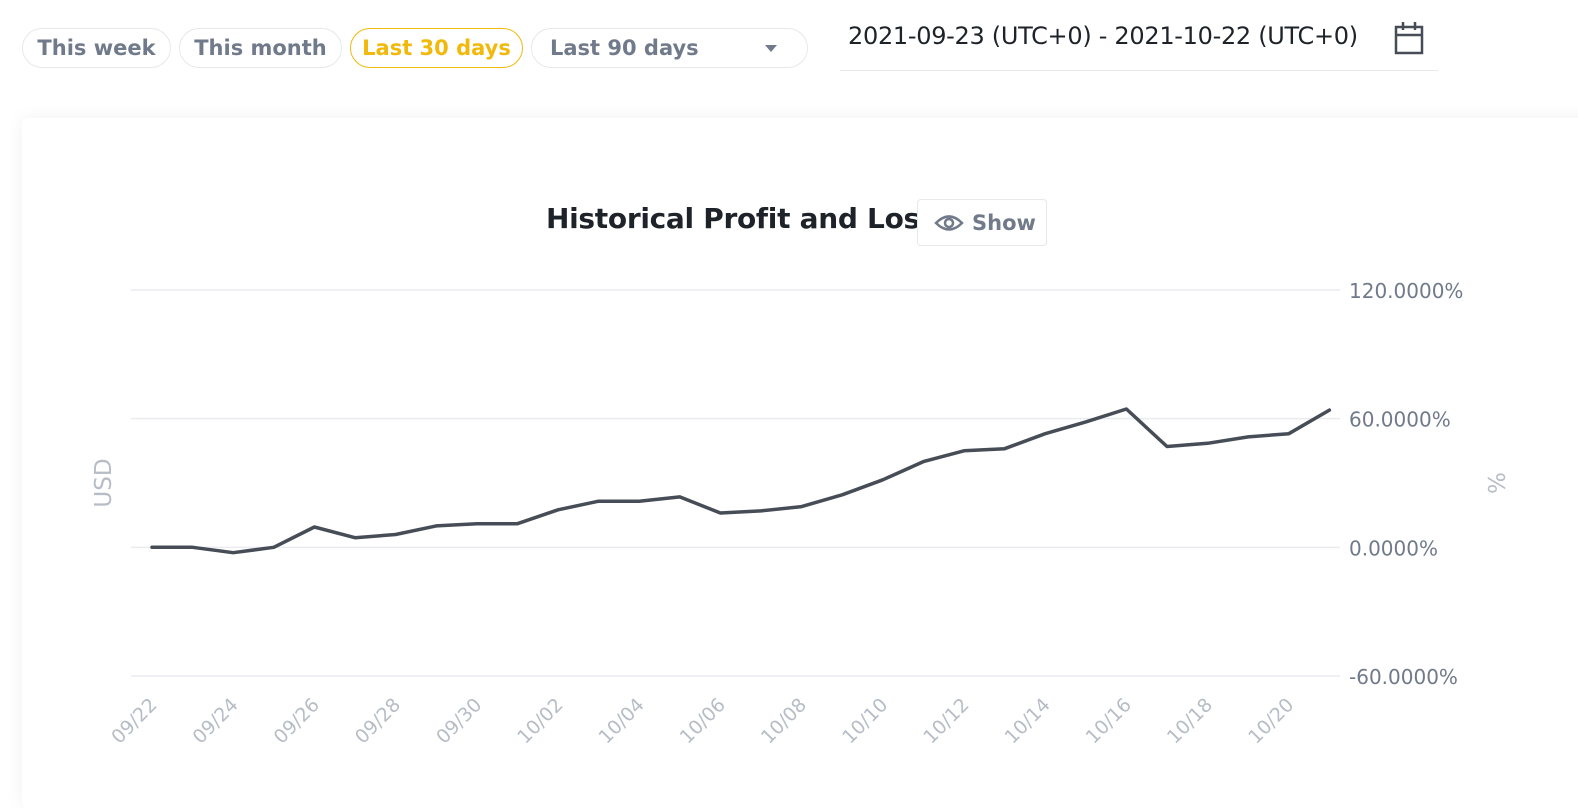 Image resolution: width=1578 pixels, height=808 pixels. What do you see at coordinates (1406, 484) in the screenshot?
I see `y-axis-ticks: 120.0000% 60.0000% 0.0000% -60.0000%` at bounding box center [1406, 484].